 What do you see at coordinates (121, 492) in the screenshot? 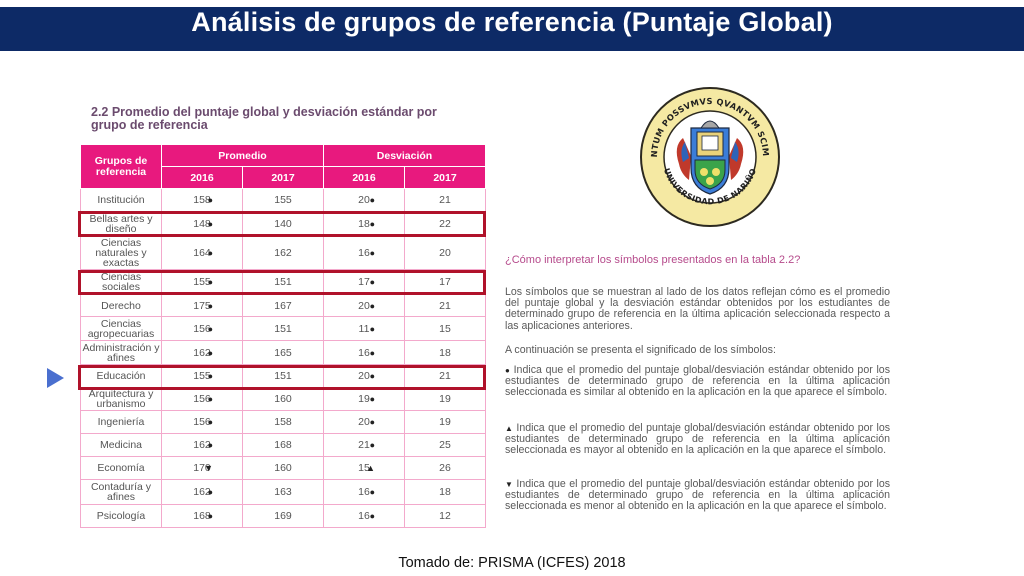
I see `group-name-cell: Contaduría y afines` at bounding box center [121, 492].